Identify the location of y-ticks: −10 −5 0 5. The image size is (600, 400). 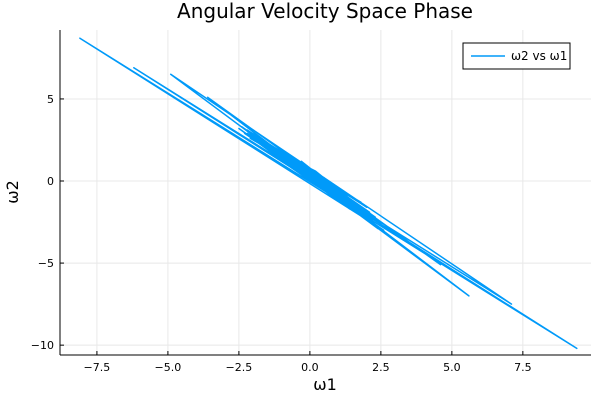
(47, 222).